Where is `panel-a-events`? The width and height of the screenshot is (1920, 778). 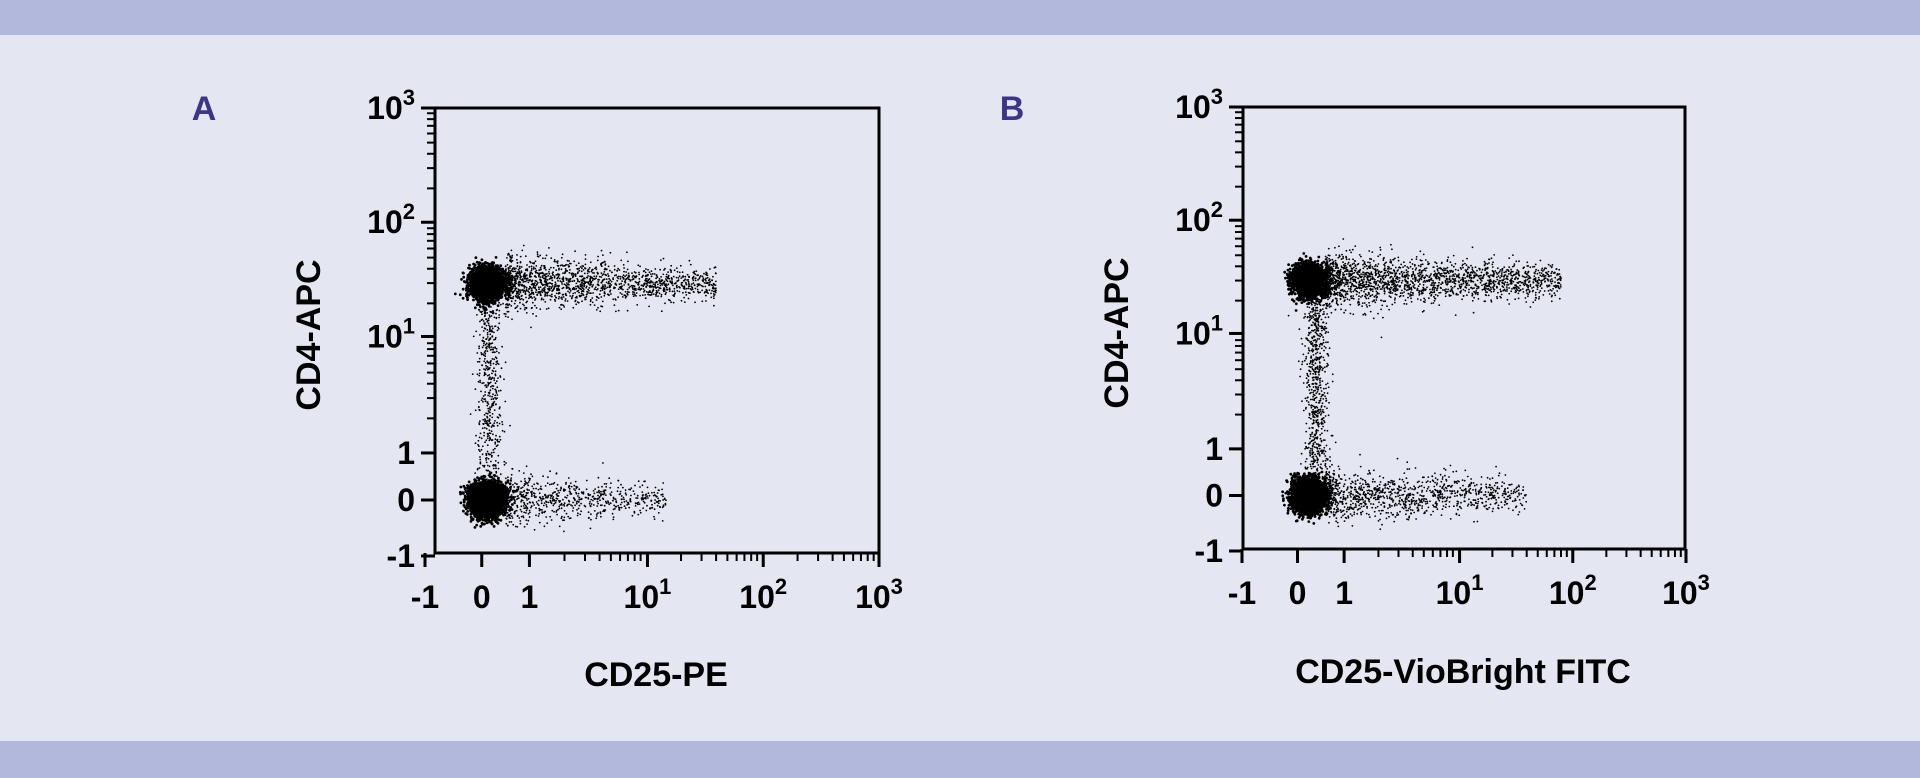
panel-a-events is located at coordinates (585, 388).